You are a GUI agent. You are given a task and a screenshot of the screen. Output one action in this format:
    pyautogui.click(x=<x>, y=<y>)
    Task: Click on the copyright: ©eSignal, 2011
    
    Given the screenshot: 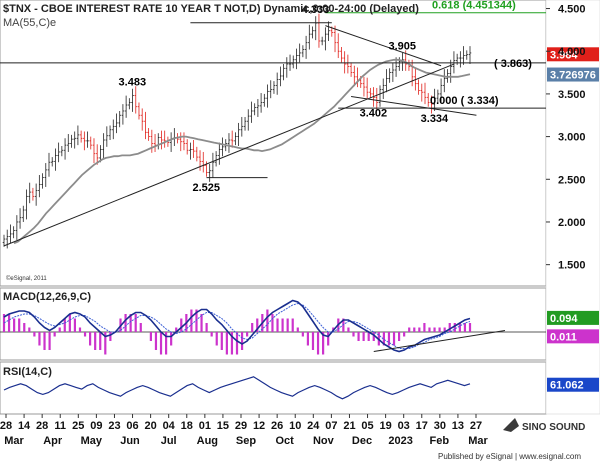 What is the action you would take?
    pyautogui.click(x=26, y=278)
    